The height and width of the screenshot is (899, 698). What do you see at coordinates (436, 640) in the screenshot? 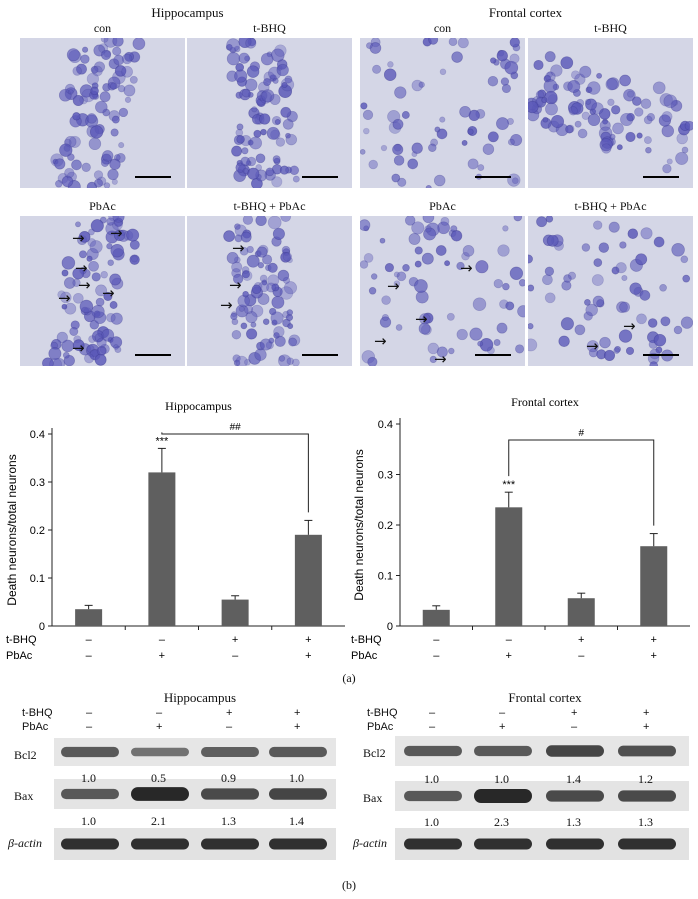
I see `tbhq-sign: –` at bounding box center [436, 640].